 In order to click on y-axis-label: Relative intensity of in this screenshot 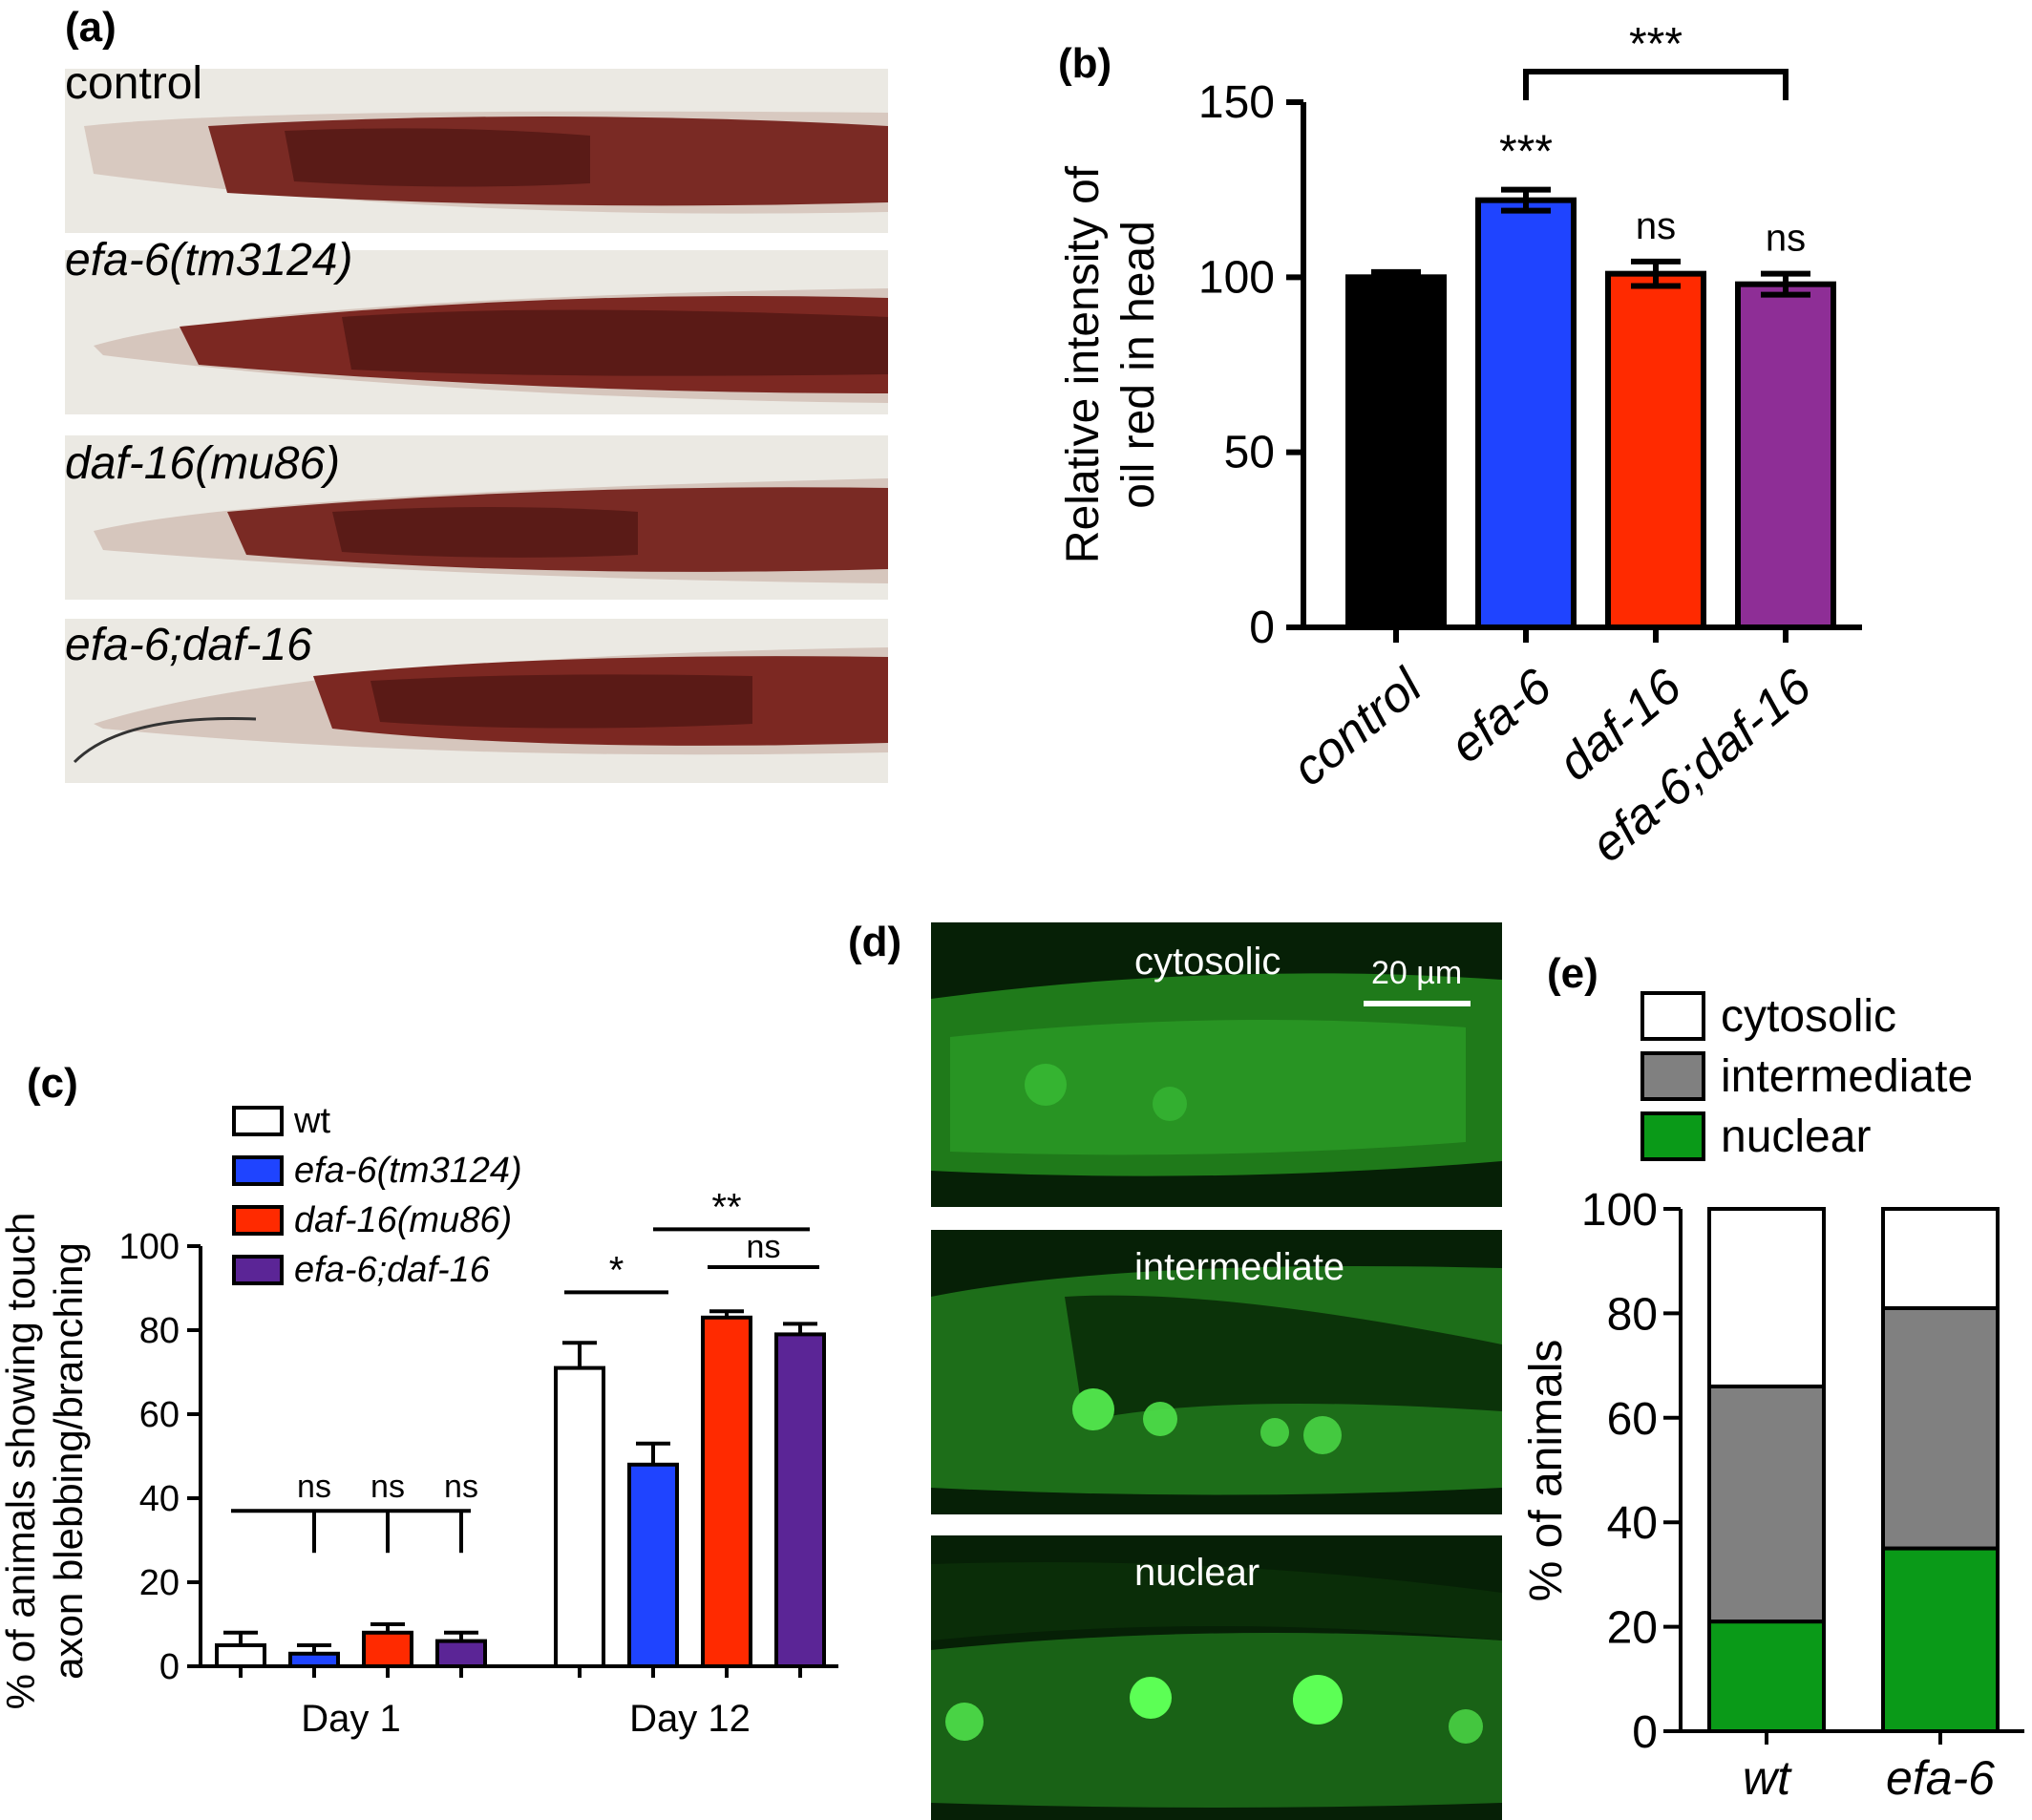, I will do `click(1083, 364)`.